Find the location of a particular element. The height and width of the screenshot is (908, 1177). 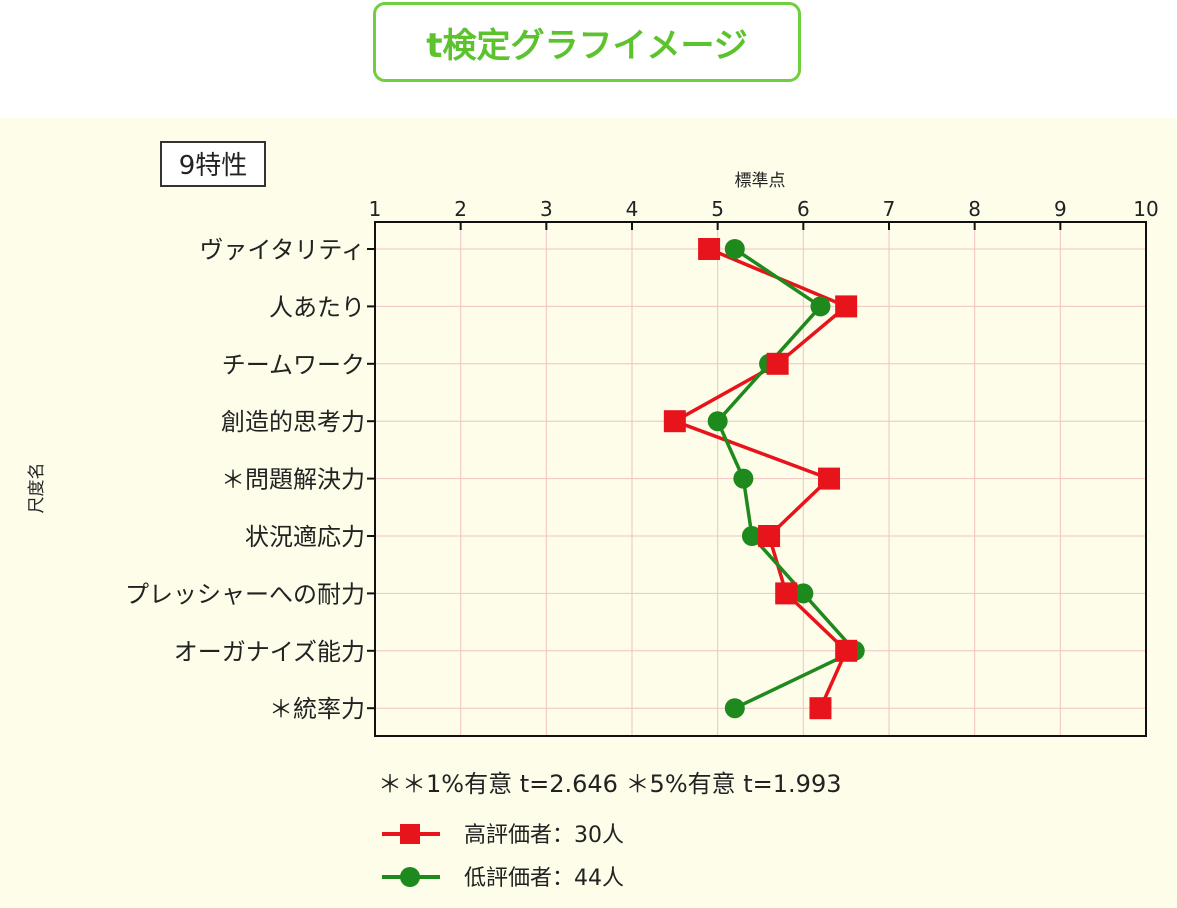

category-label: プレッシャーへの耐力 is located at coordinates (245, 594).